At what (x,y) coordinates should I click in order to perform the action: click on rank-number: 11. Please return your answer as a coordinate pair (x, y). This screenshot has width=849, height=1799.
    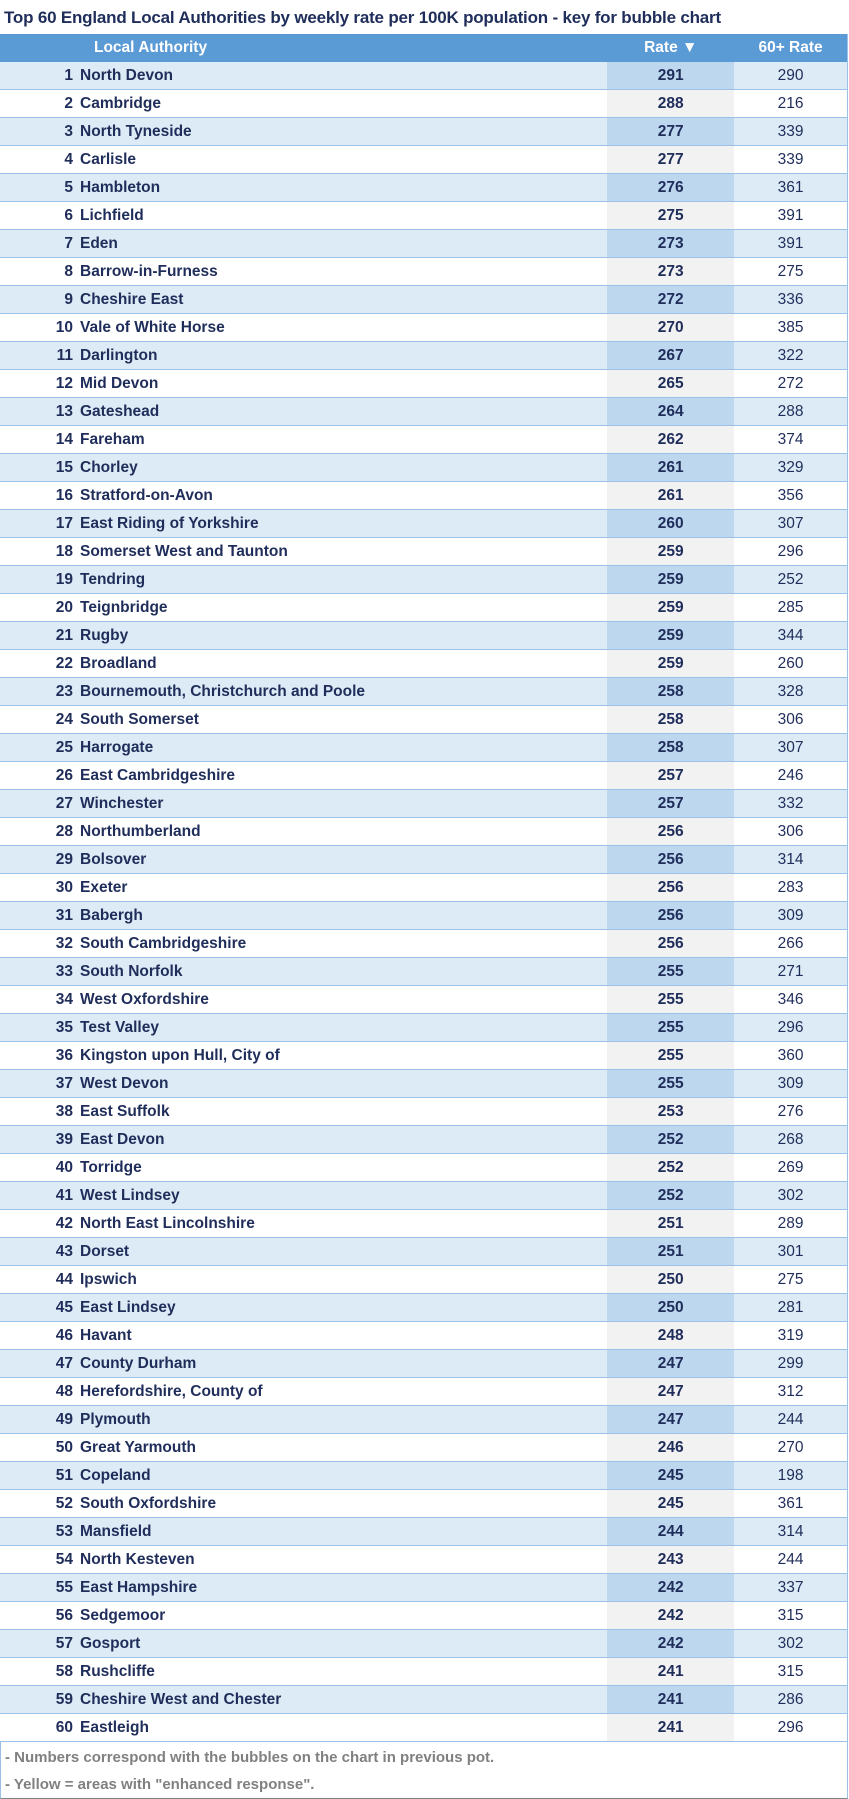
    Looking at the image, I should click on (64, 355).